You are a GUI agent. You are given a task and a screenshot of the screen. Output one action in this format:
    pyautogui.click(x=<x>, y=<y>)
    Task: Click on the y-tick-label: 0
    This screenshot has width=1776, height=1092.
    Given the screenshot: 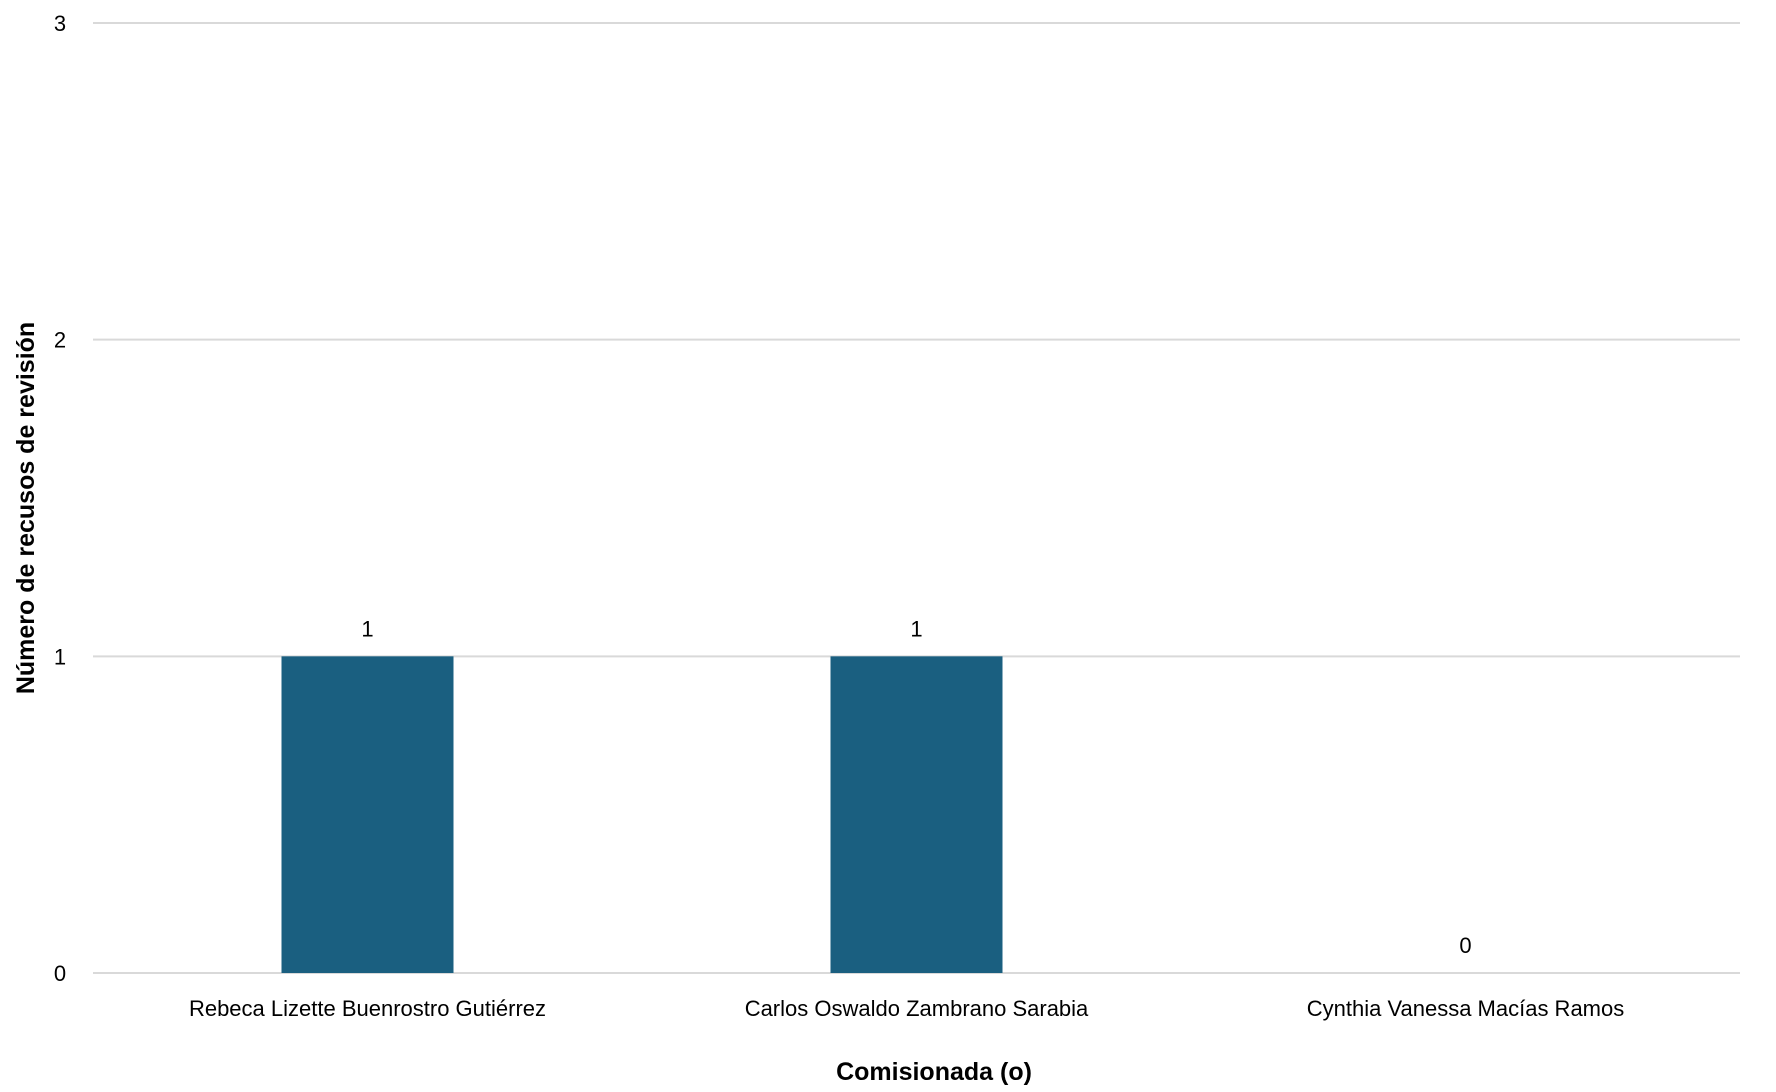 What is the action you would take?
    pyautogui.click(x=60, y=973)
    